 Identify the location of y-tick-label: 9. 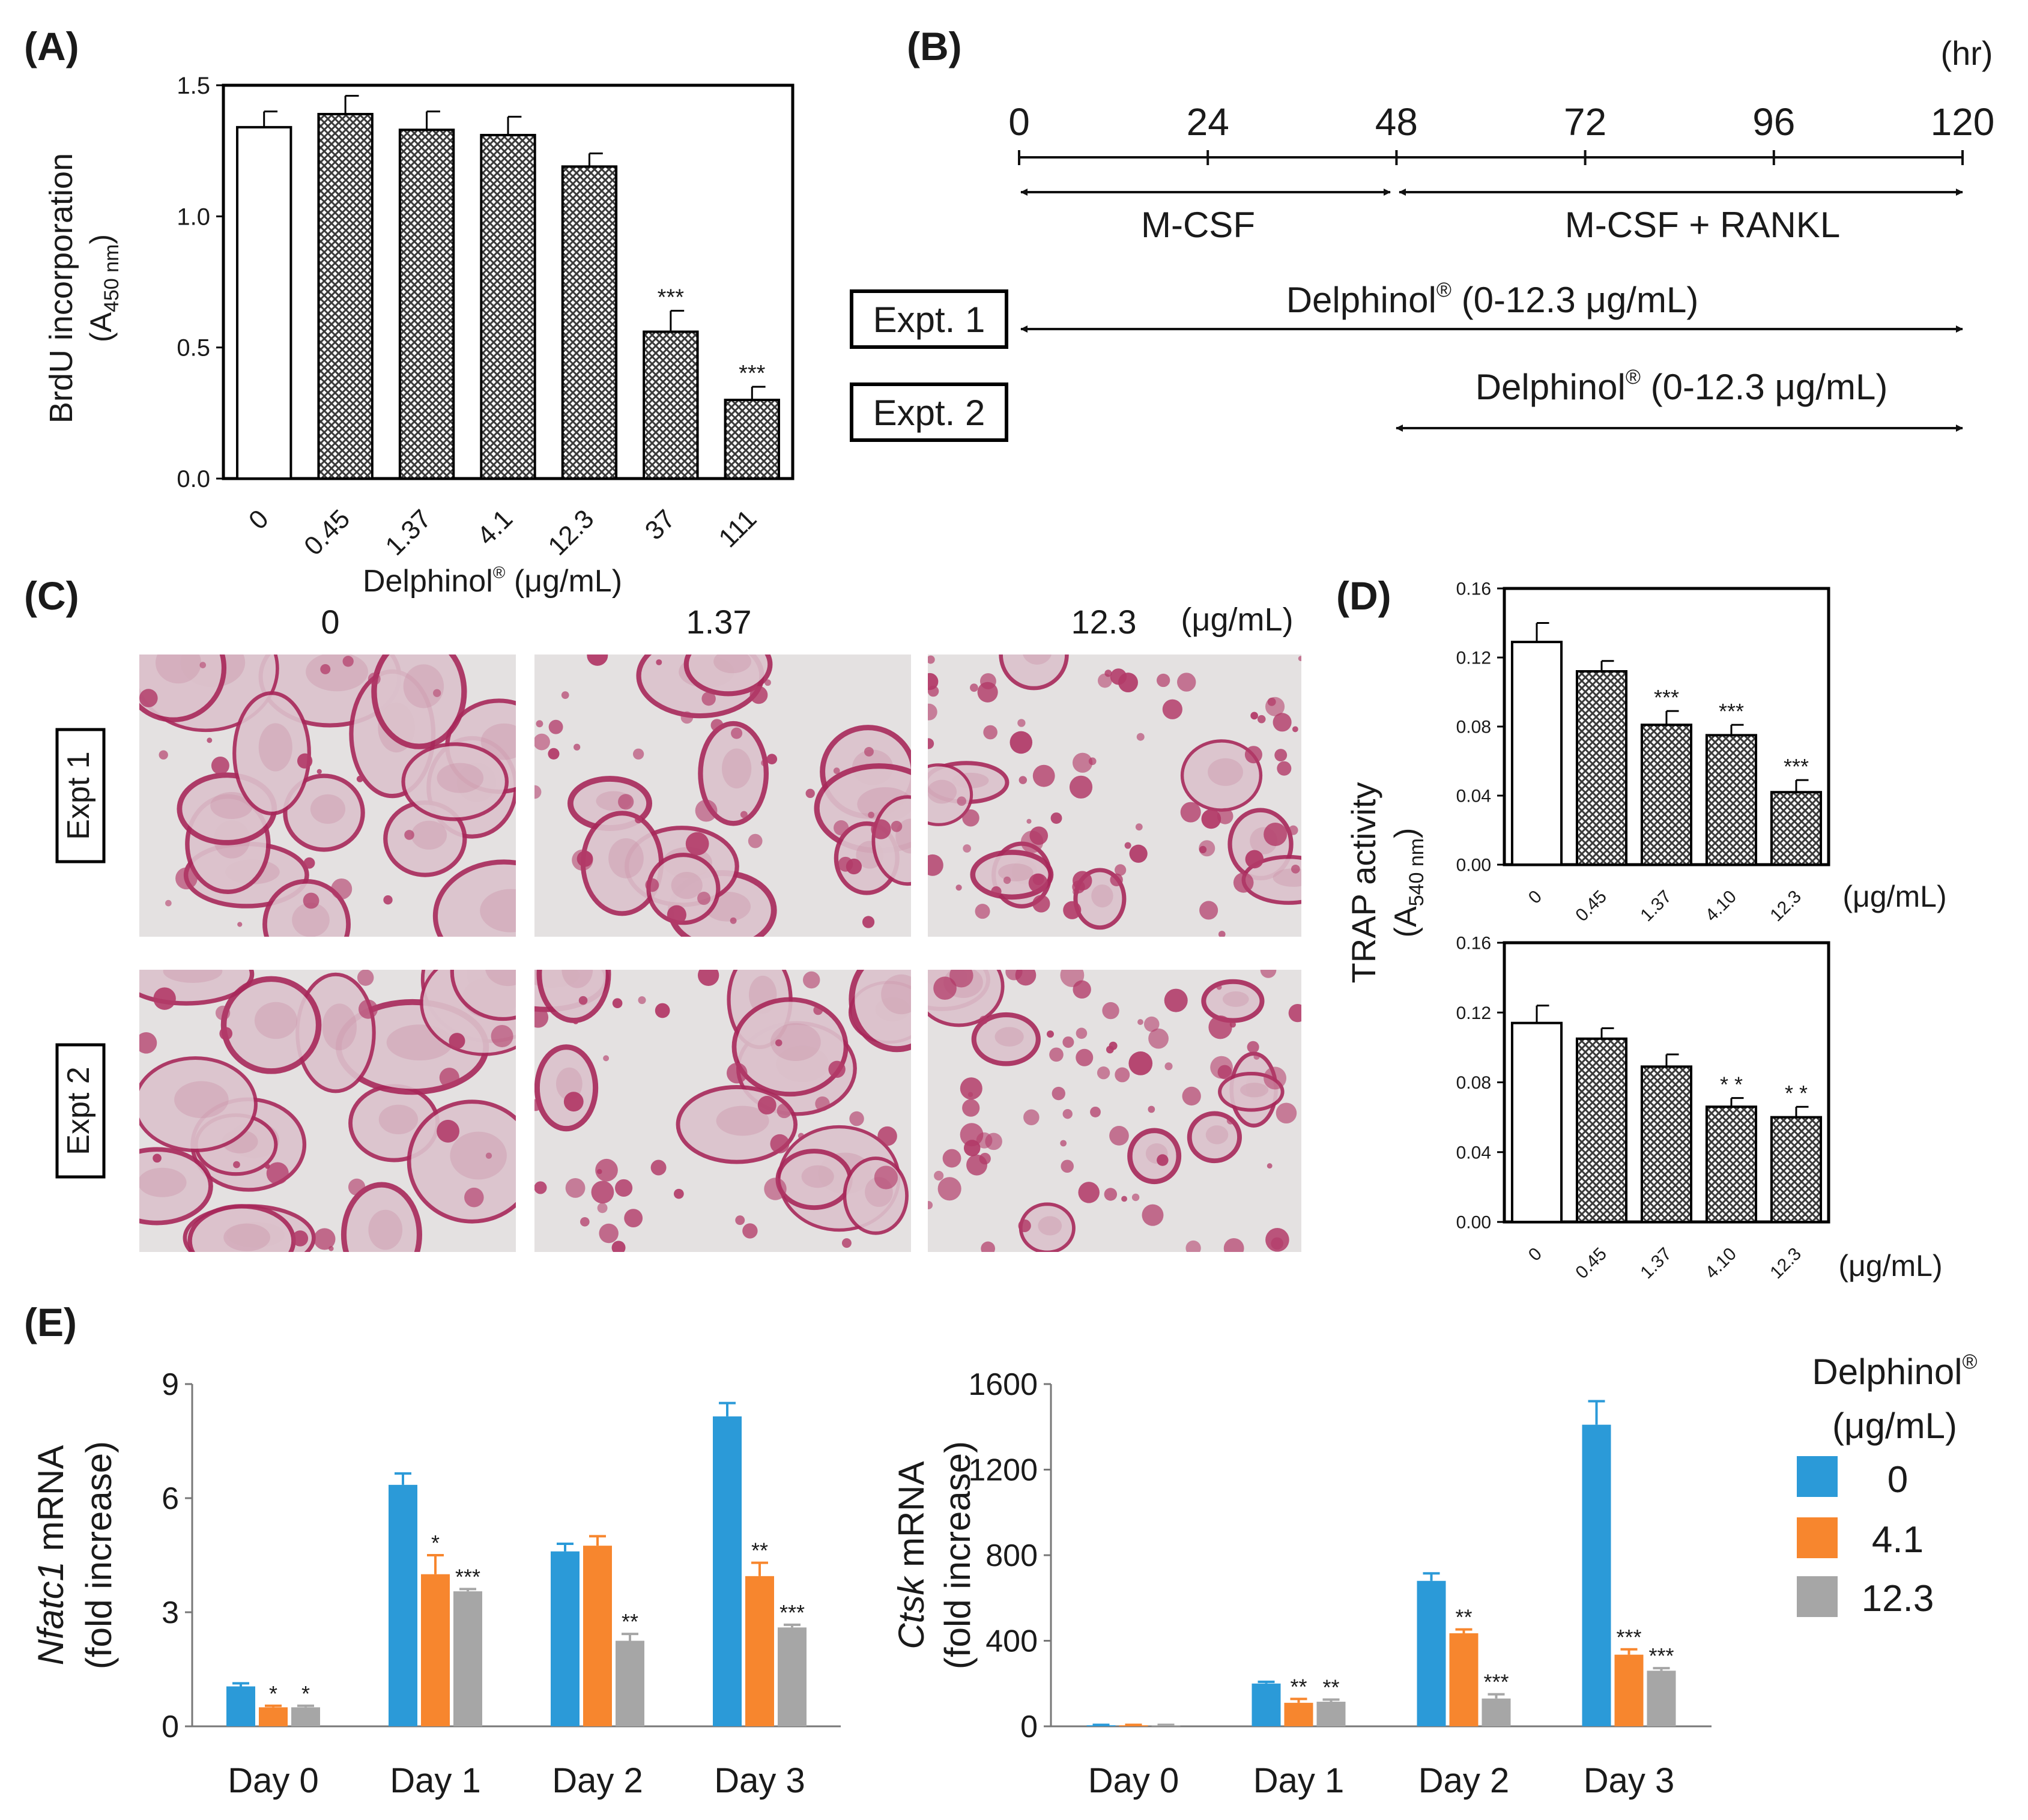
(170, 1384).